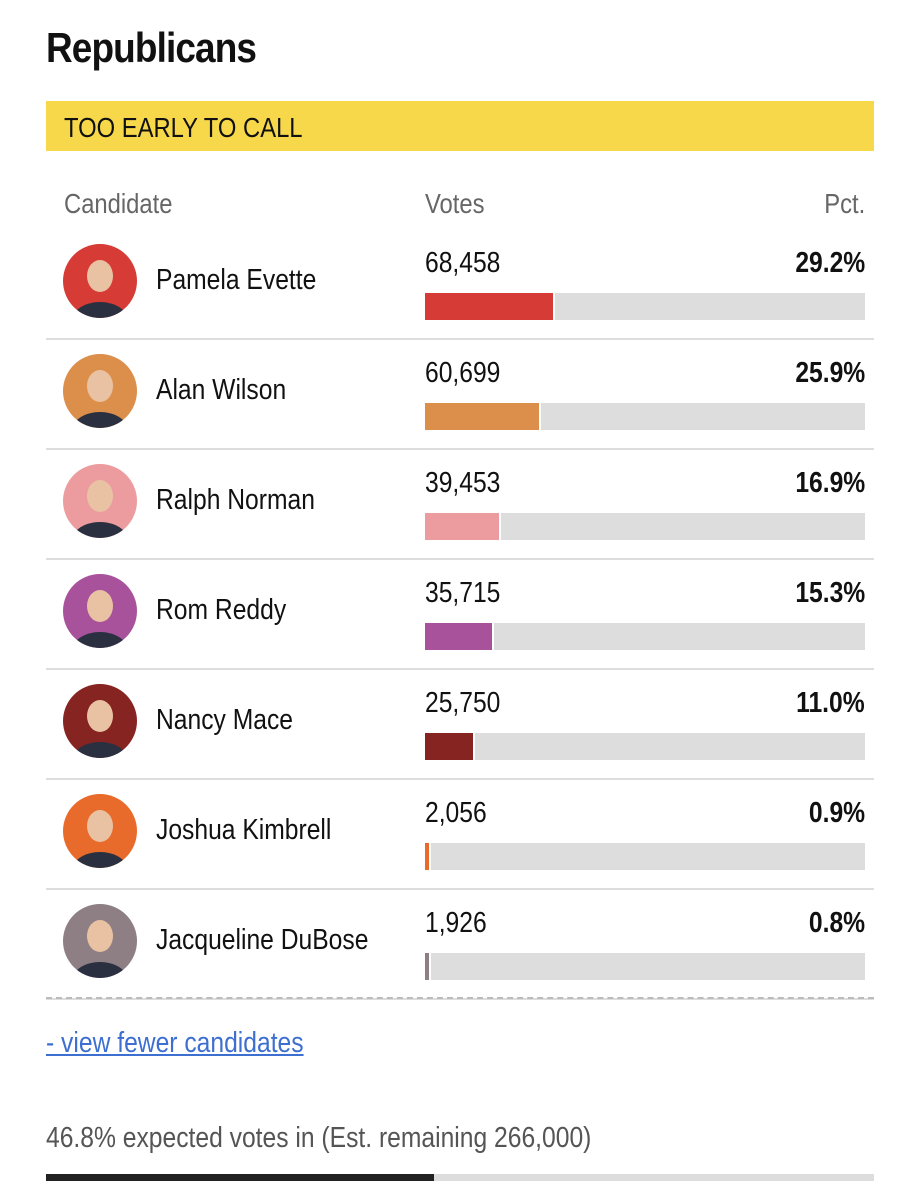 This screenshot has width=920, height=1200. I want to click on title: Republicans, so click(151, 47).